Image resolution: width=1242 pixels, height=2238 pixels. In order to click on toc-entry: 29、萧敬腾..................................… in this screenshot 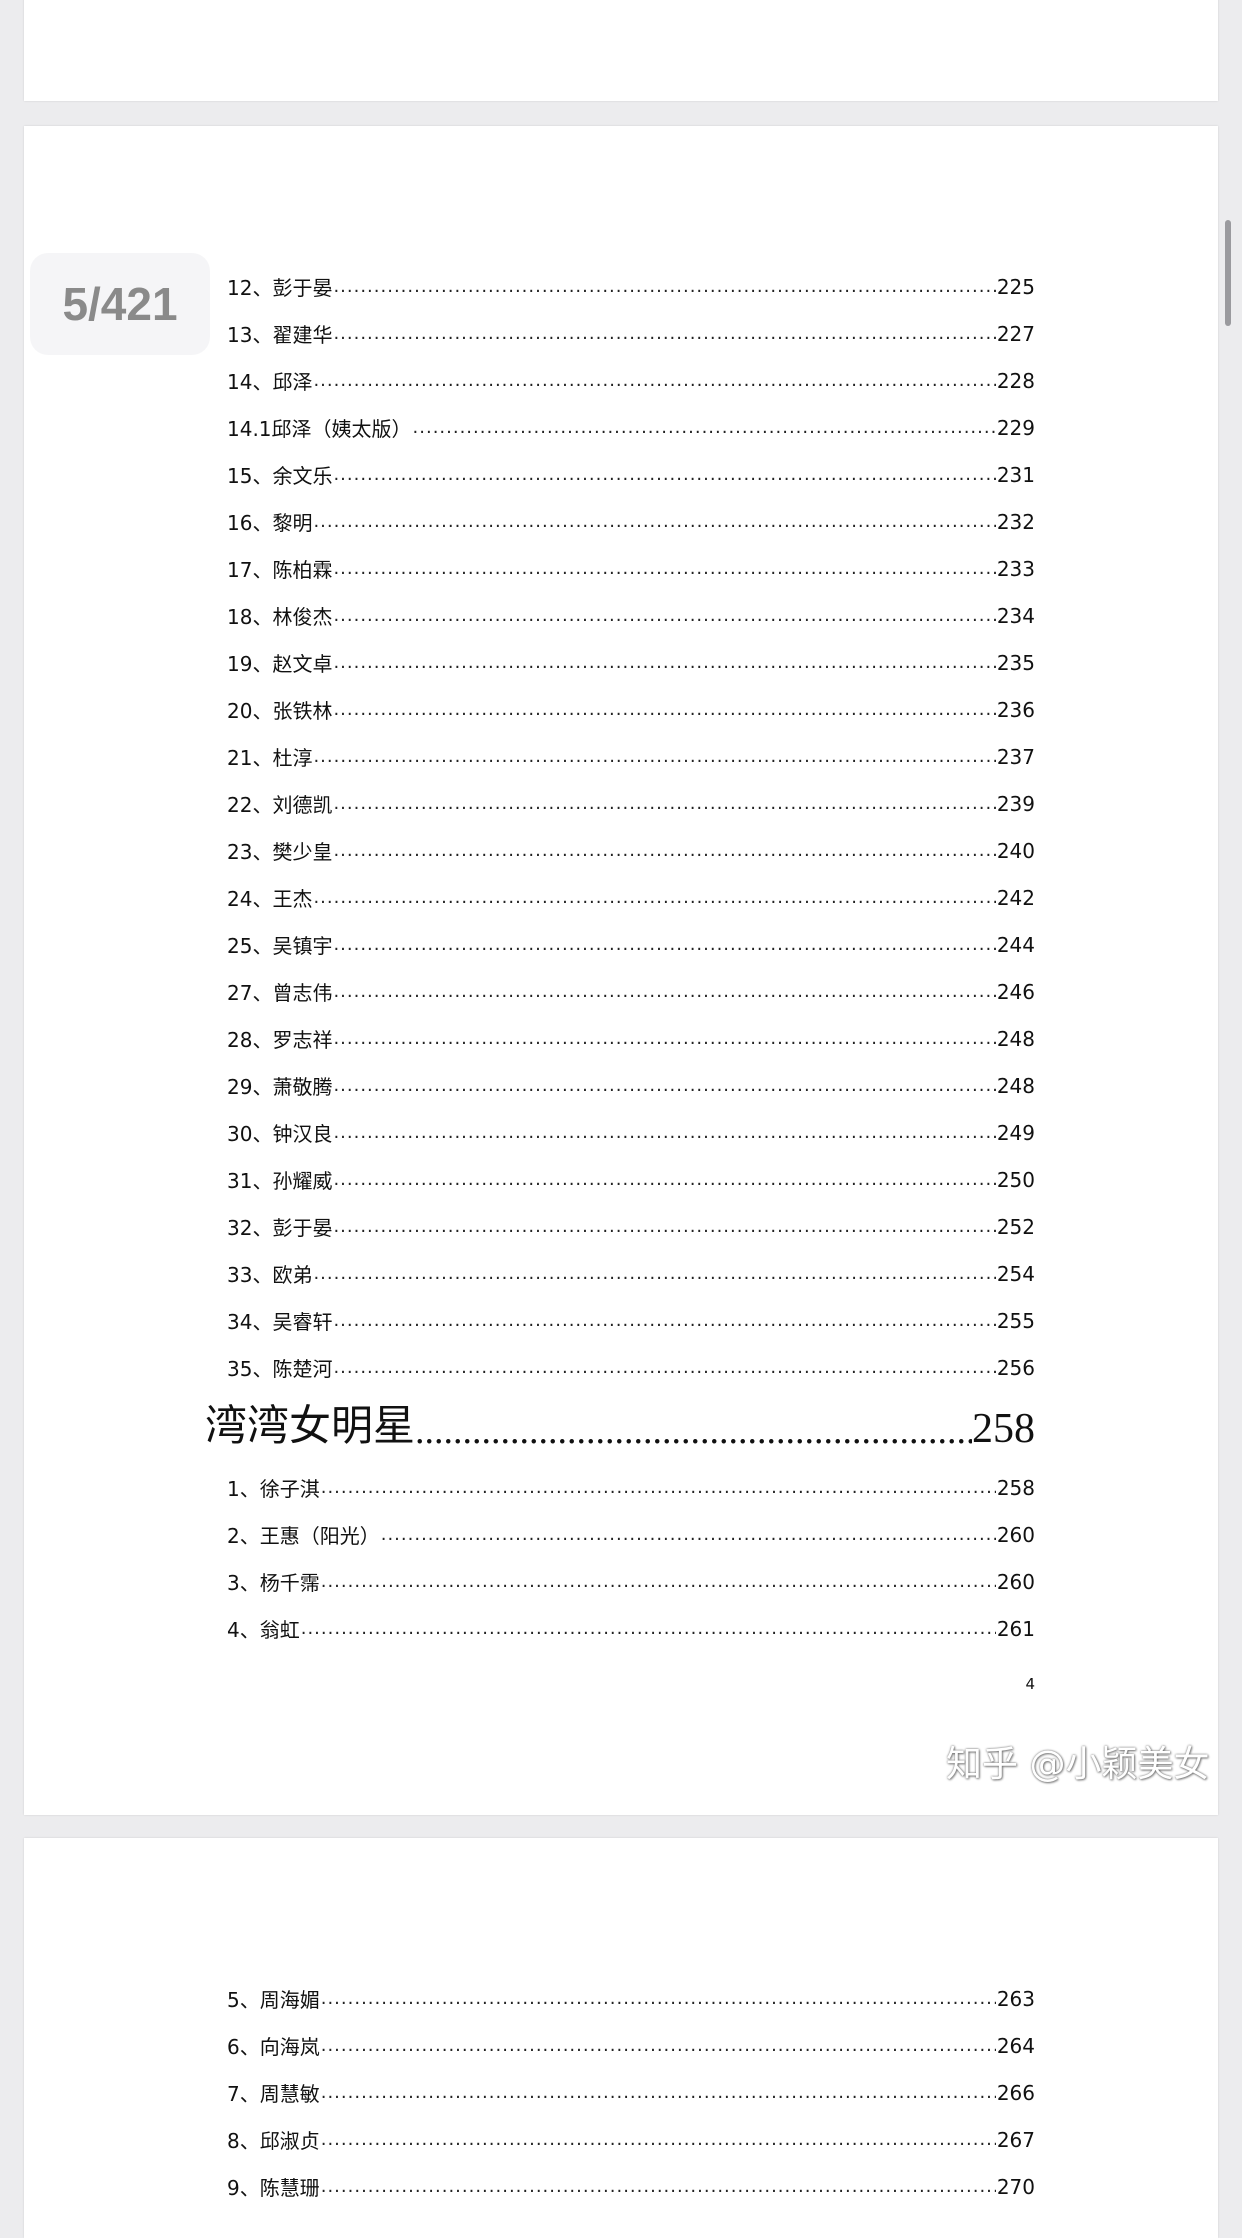, I will do `click(631, 1085)`.